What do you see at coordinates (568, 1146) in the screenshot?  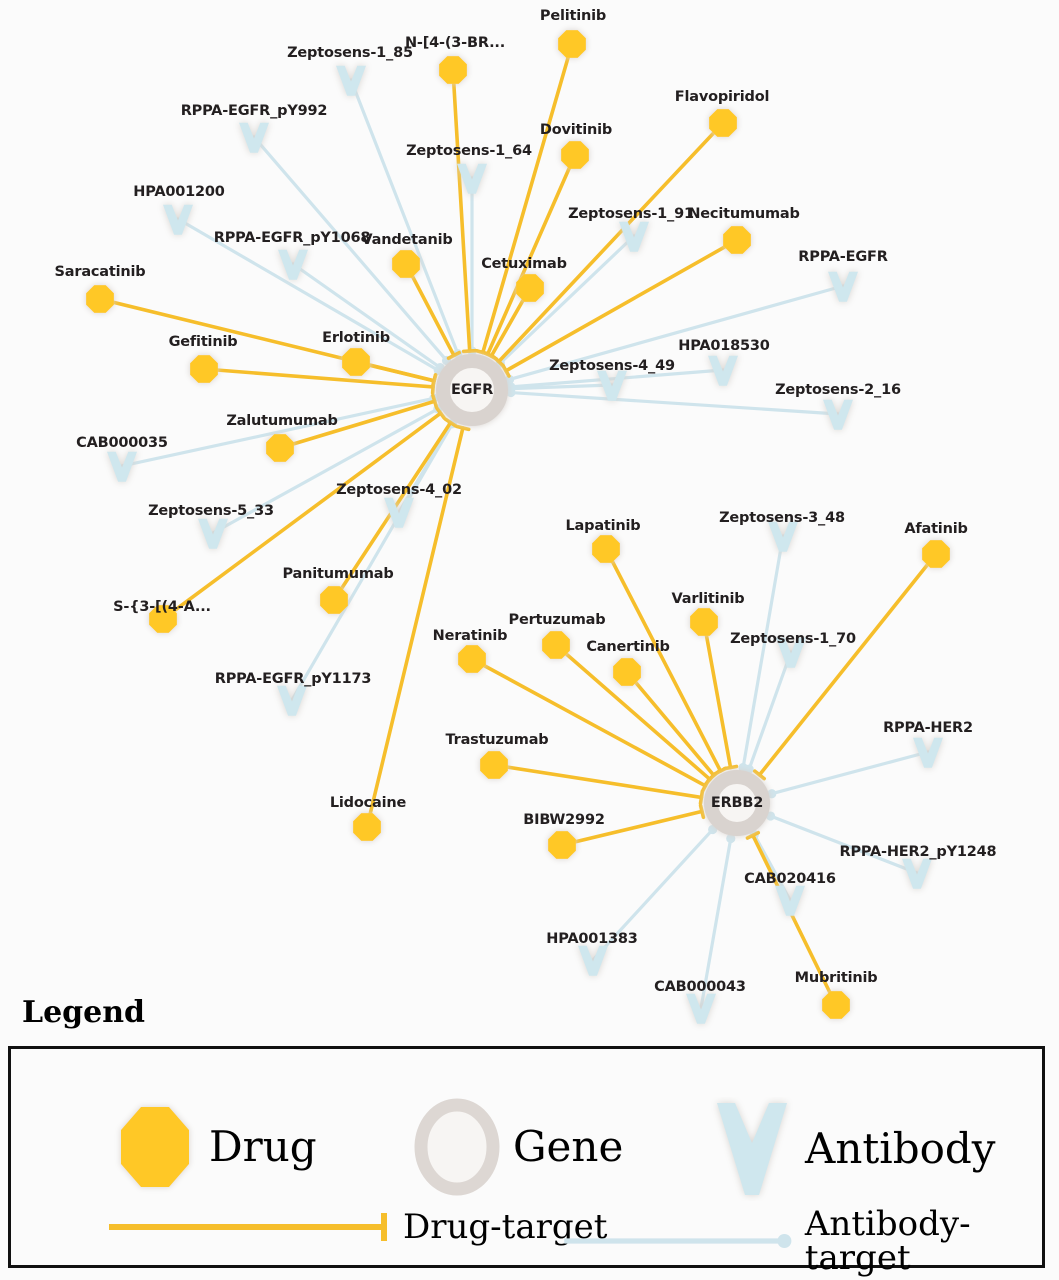 I see `legend-label-gene: Gene` at bounding box center [568, 1146].